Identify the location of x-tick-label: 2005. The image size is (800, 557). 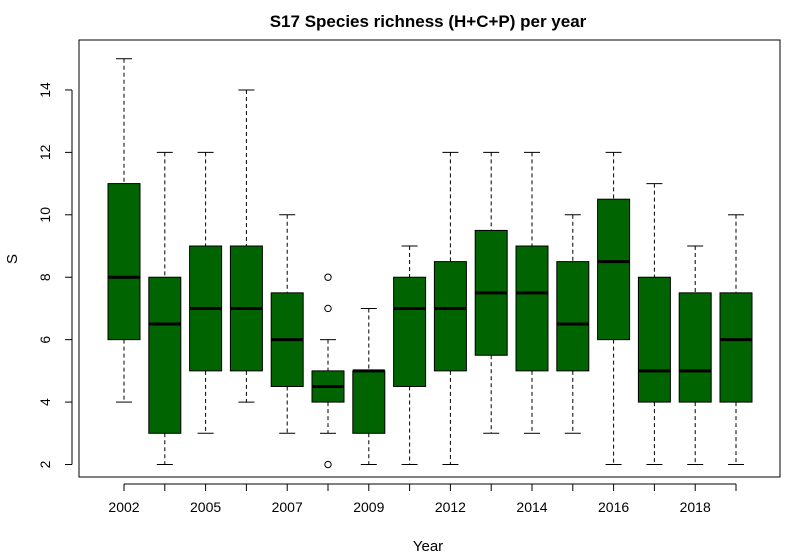
(205, 507).